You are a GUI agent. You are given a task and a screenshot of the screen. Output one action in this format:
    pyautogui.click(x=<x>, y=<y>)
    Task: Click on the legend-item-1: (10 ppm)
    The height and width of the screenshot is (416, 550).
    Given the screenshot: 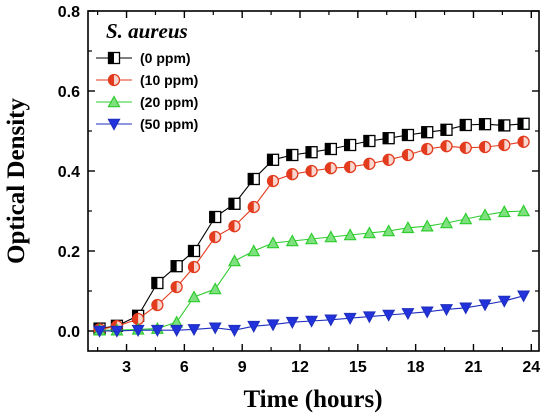 What is the action you would take?
    pyautogui.click(x=147, y=80)
    